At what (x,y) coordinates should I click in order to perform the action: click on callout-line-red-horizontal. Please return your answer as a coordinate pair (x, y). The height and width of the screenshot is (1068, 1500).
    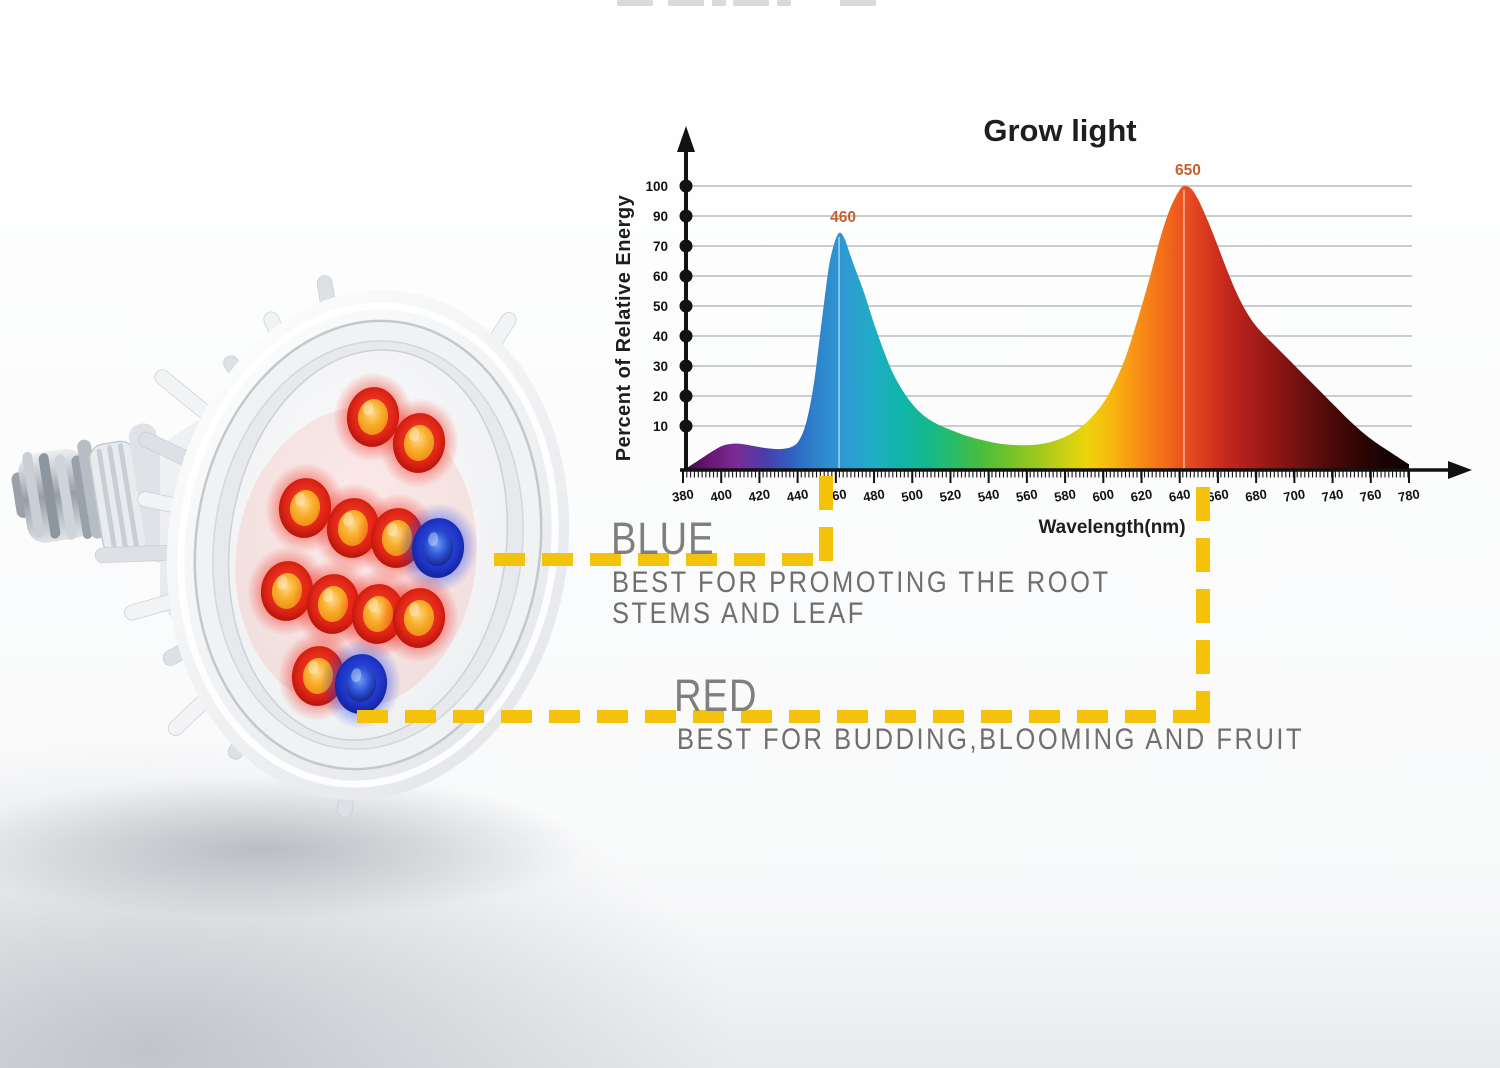
    Looking at the image, I should click on (783, 716).